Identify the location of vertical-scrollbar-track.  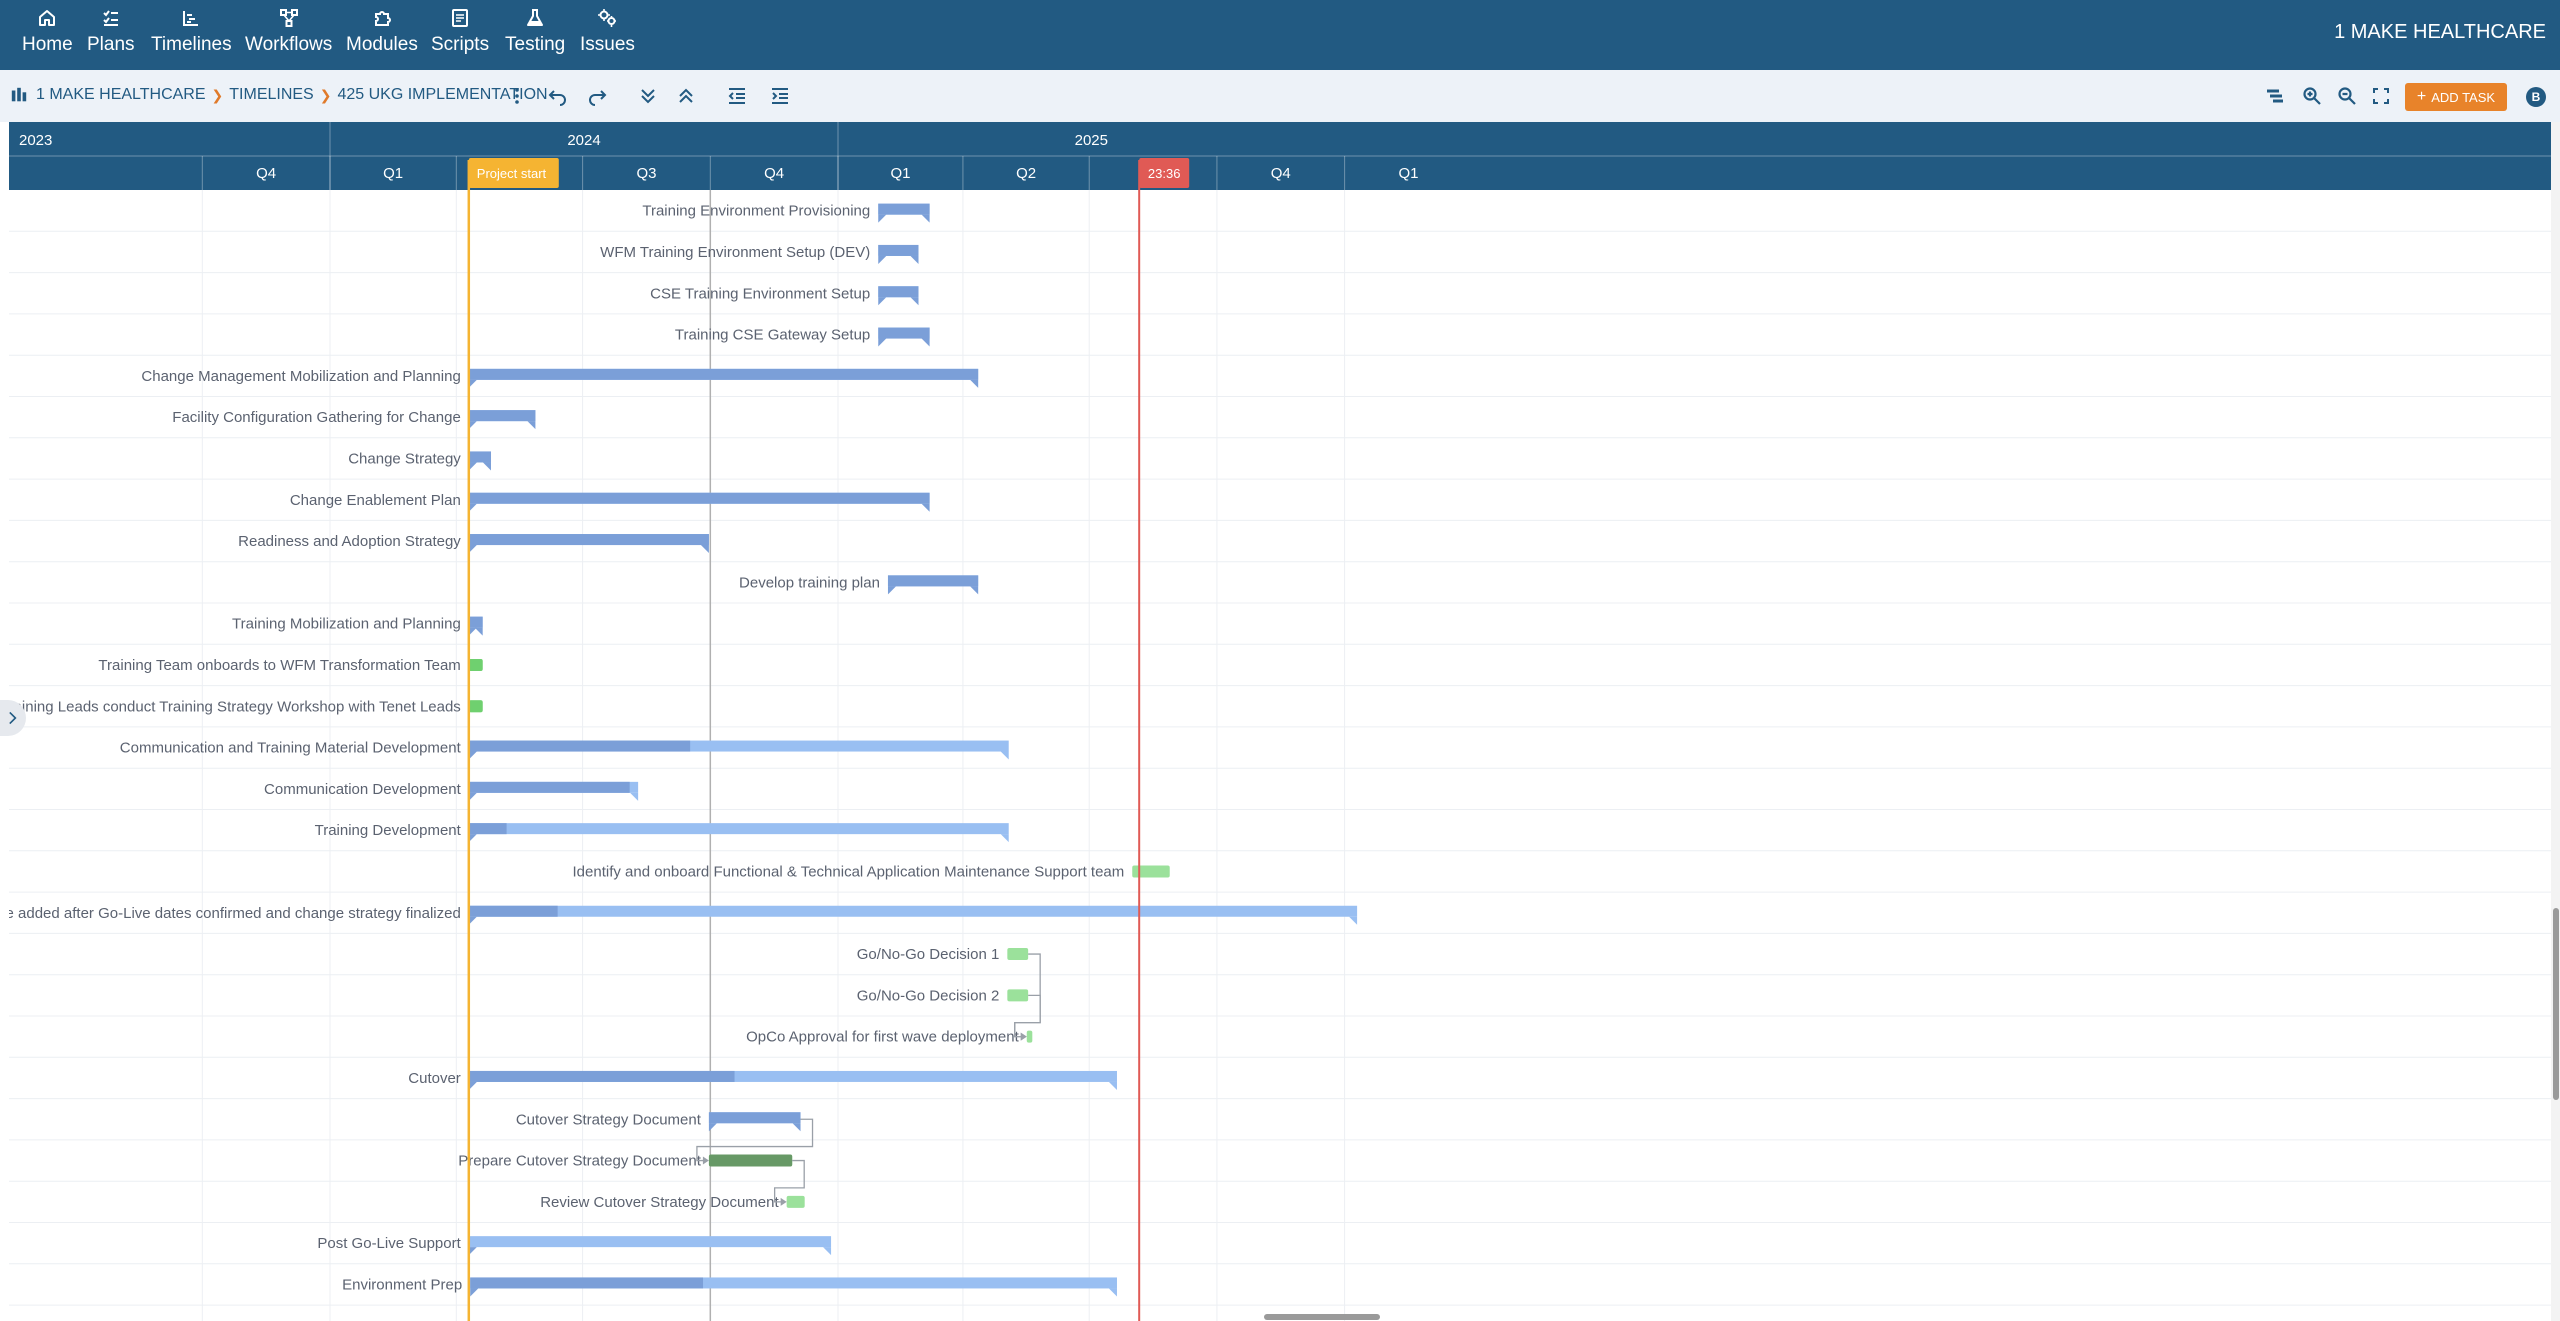
(2555, 721).